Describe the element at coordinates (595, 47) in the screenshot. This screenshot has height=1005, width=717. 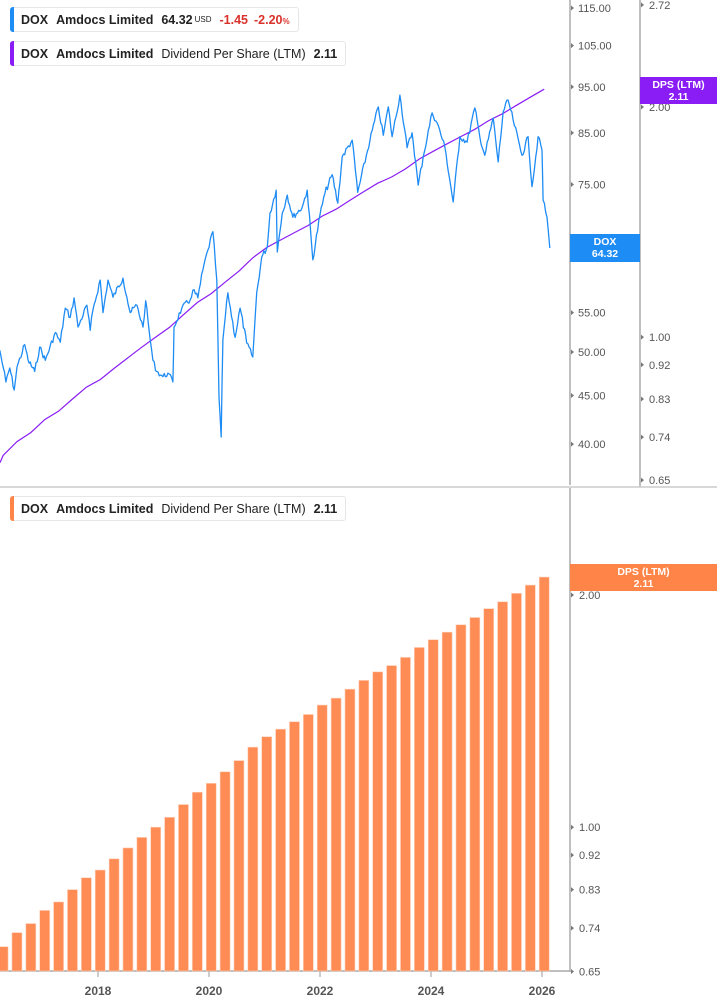
I see `price-tick-label: 105.00` at that location.